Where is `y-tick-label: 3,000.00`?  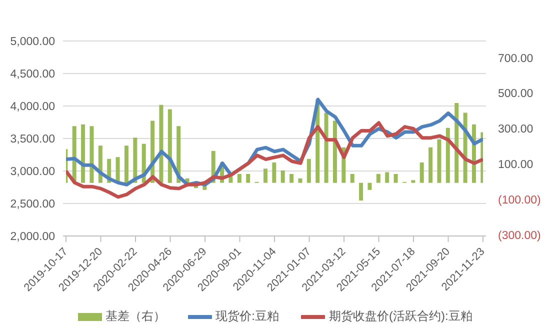
y-tick-label: 3,000.00 is located at coordinates (32, 172).